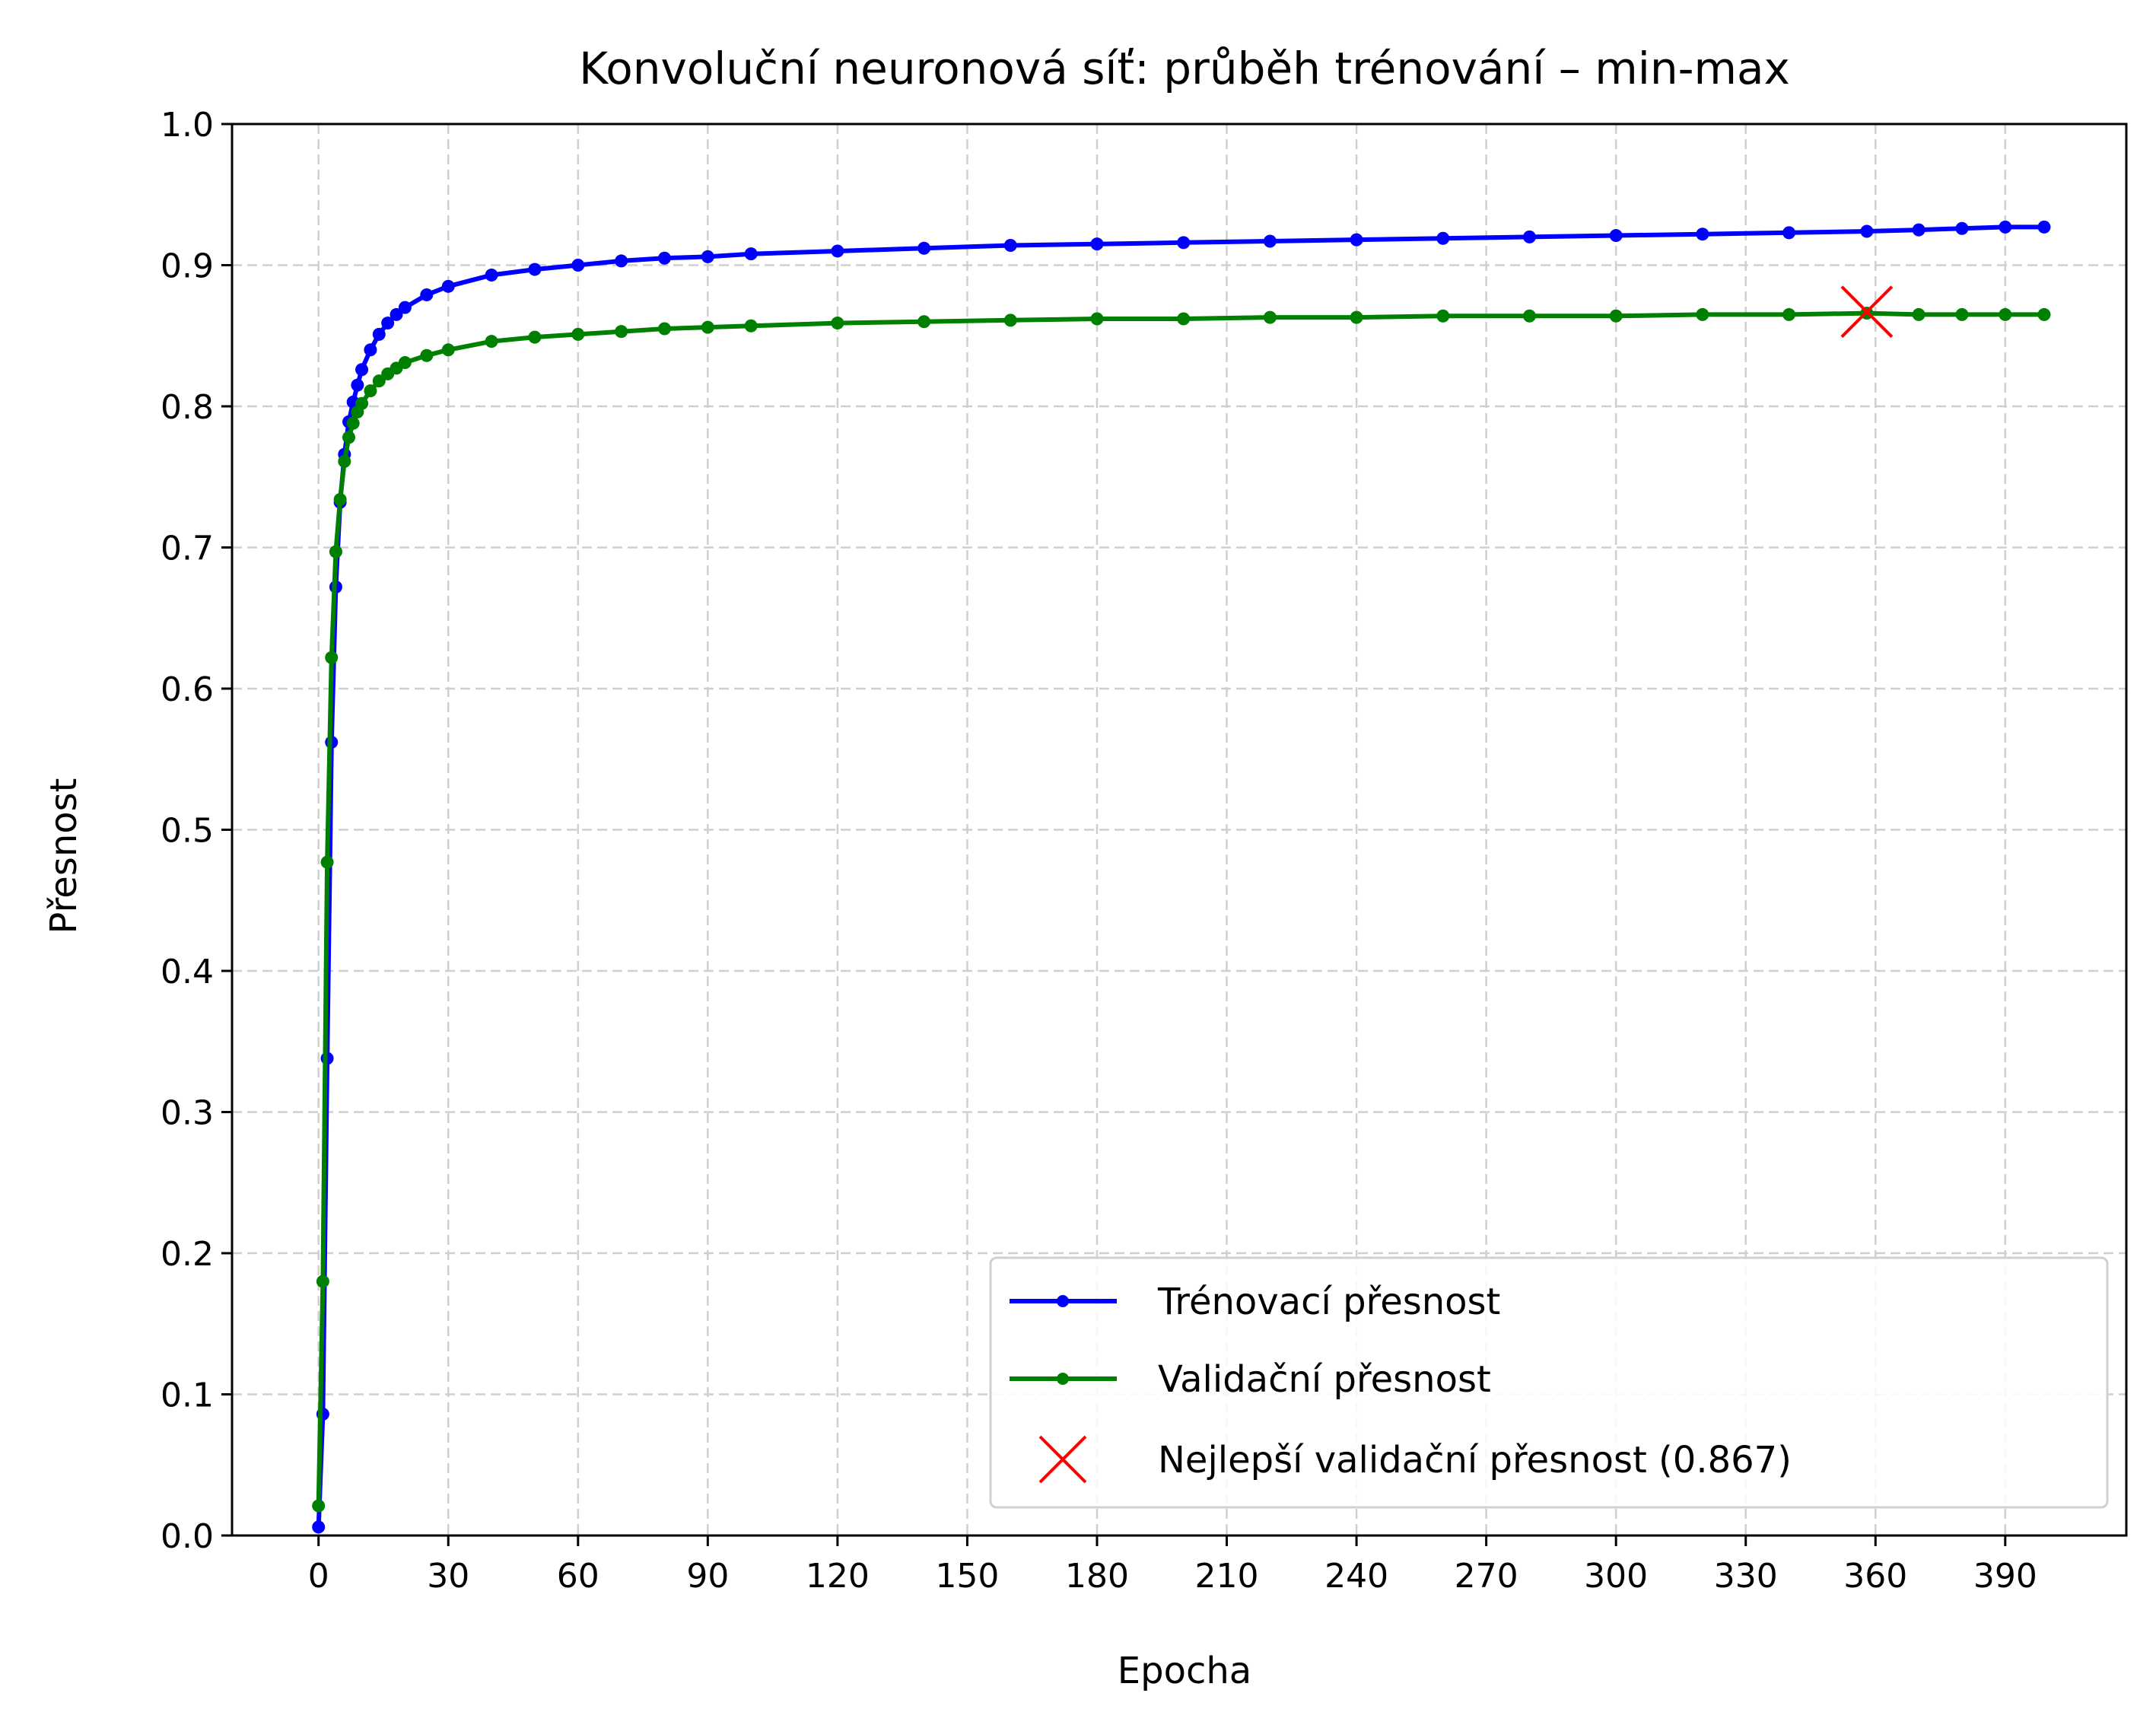 The width and height of the screenshot is (2156, 1728). I want to click on x-tick-label: 30, so click(448, 1577).